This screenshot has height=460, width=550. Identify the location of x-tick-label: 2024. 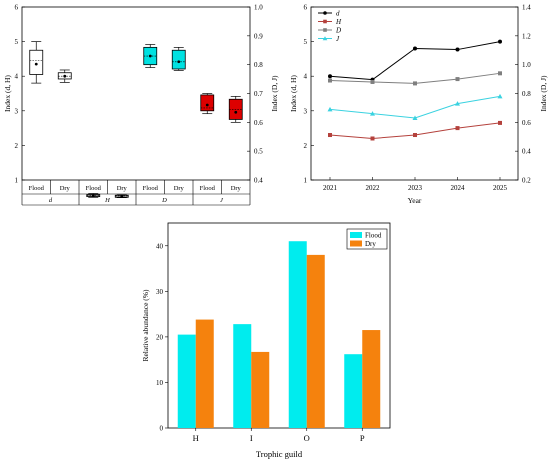
(458, 188).